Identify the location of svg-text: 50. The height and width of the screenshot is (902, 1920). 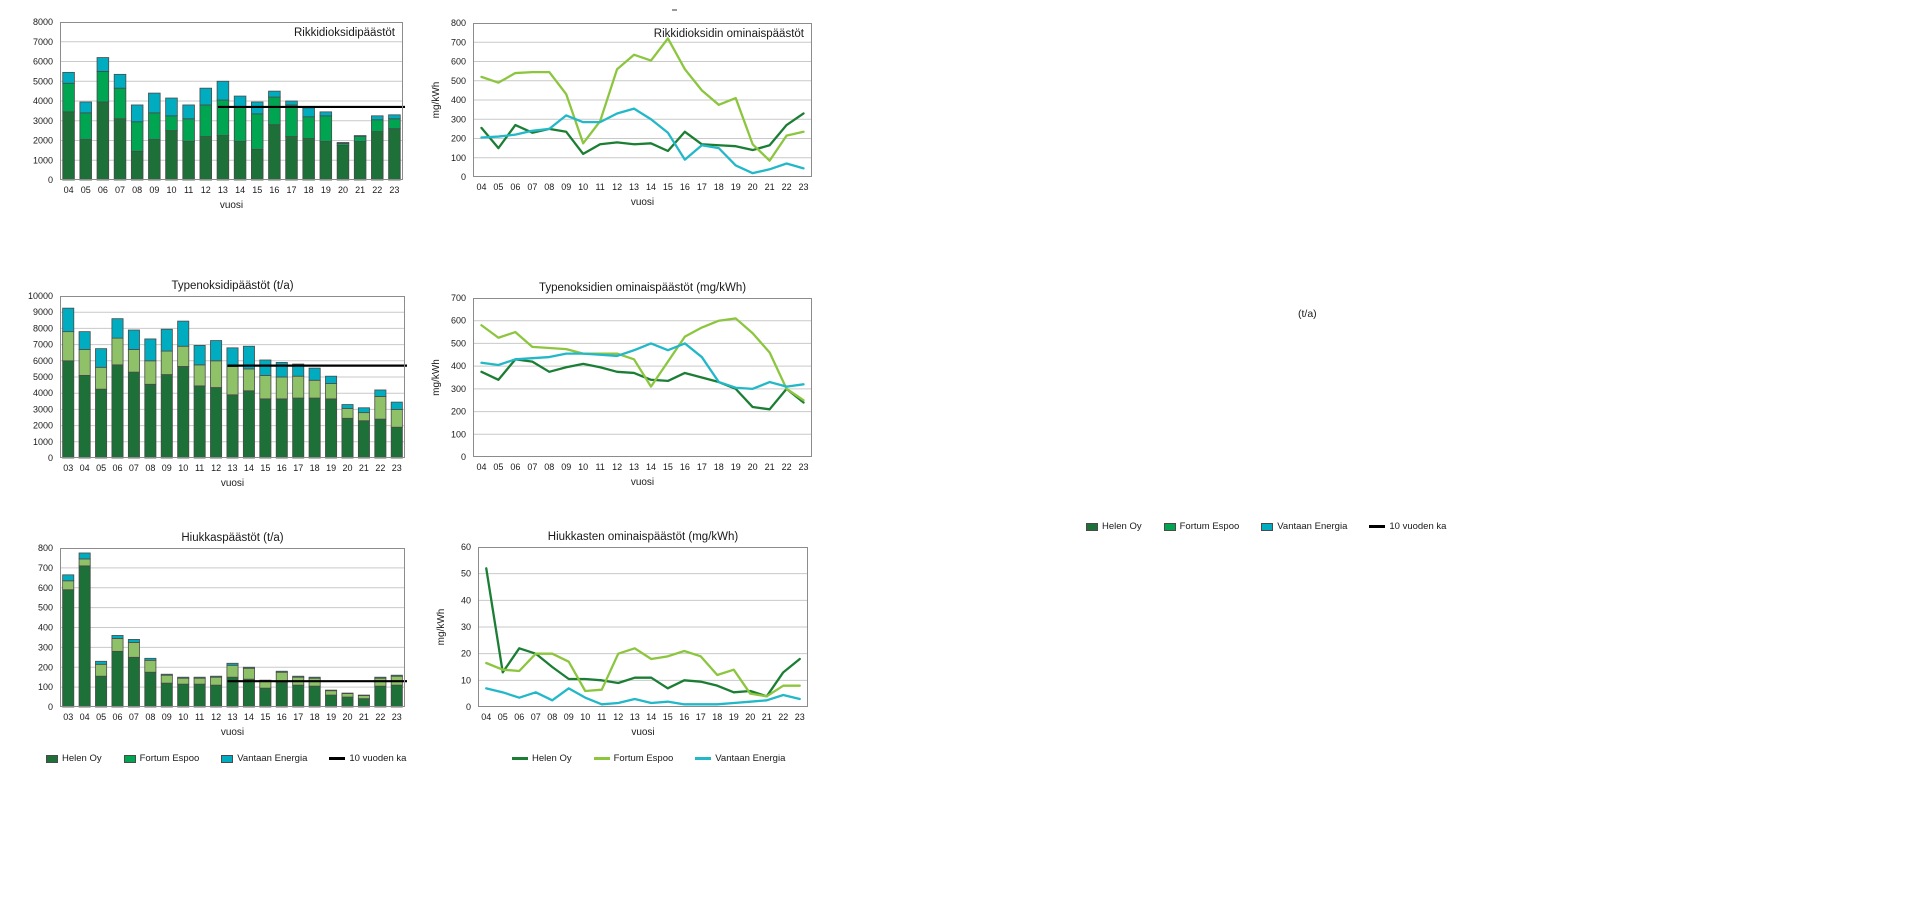
(466, 574).